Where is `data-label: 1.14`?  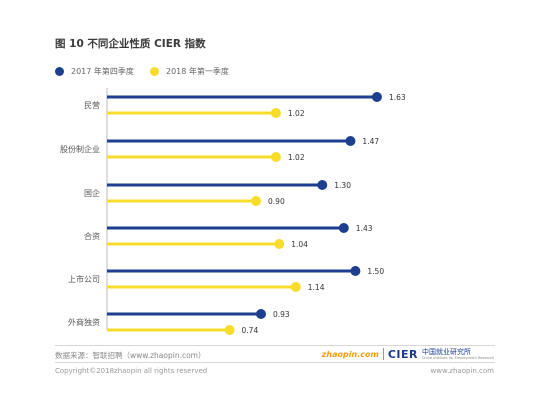 data-label: 1.14 is located at coordinates (316, 287).